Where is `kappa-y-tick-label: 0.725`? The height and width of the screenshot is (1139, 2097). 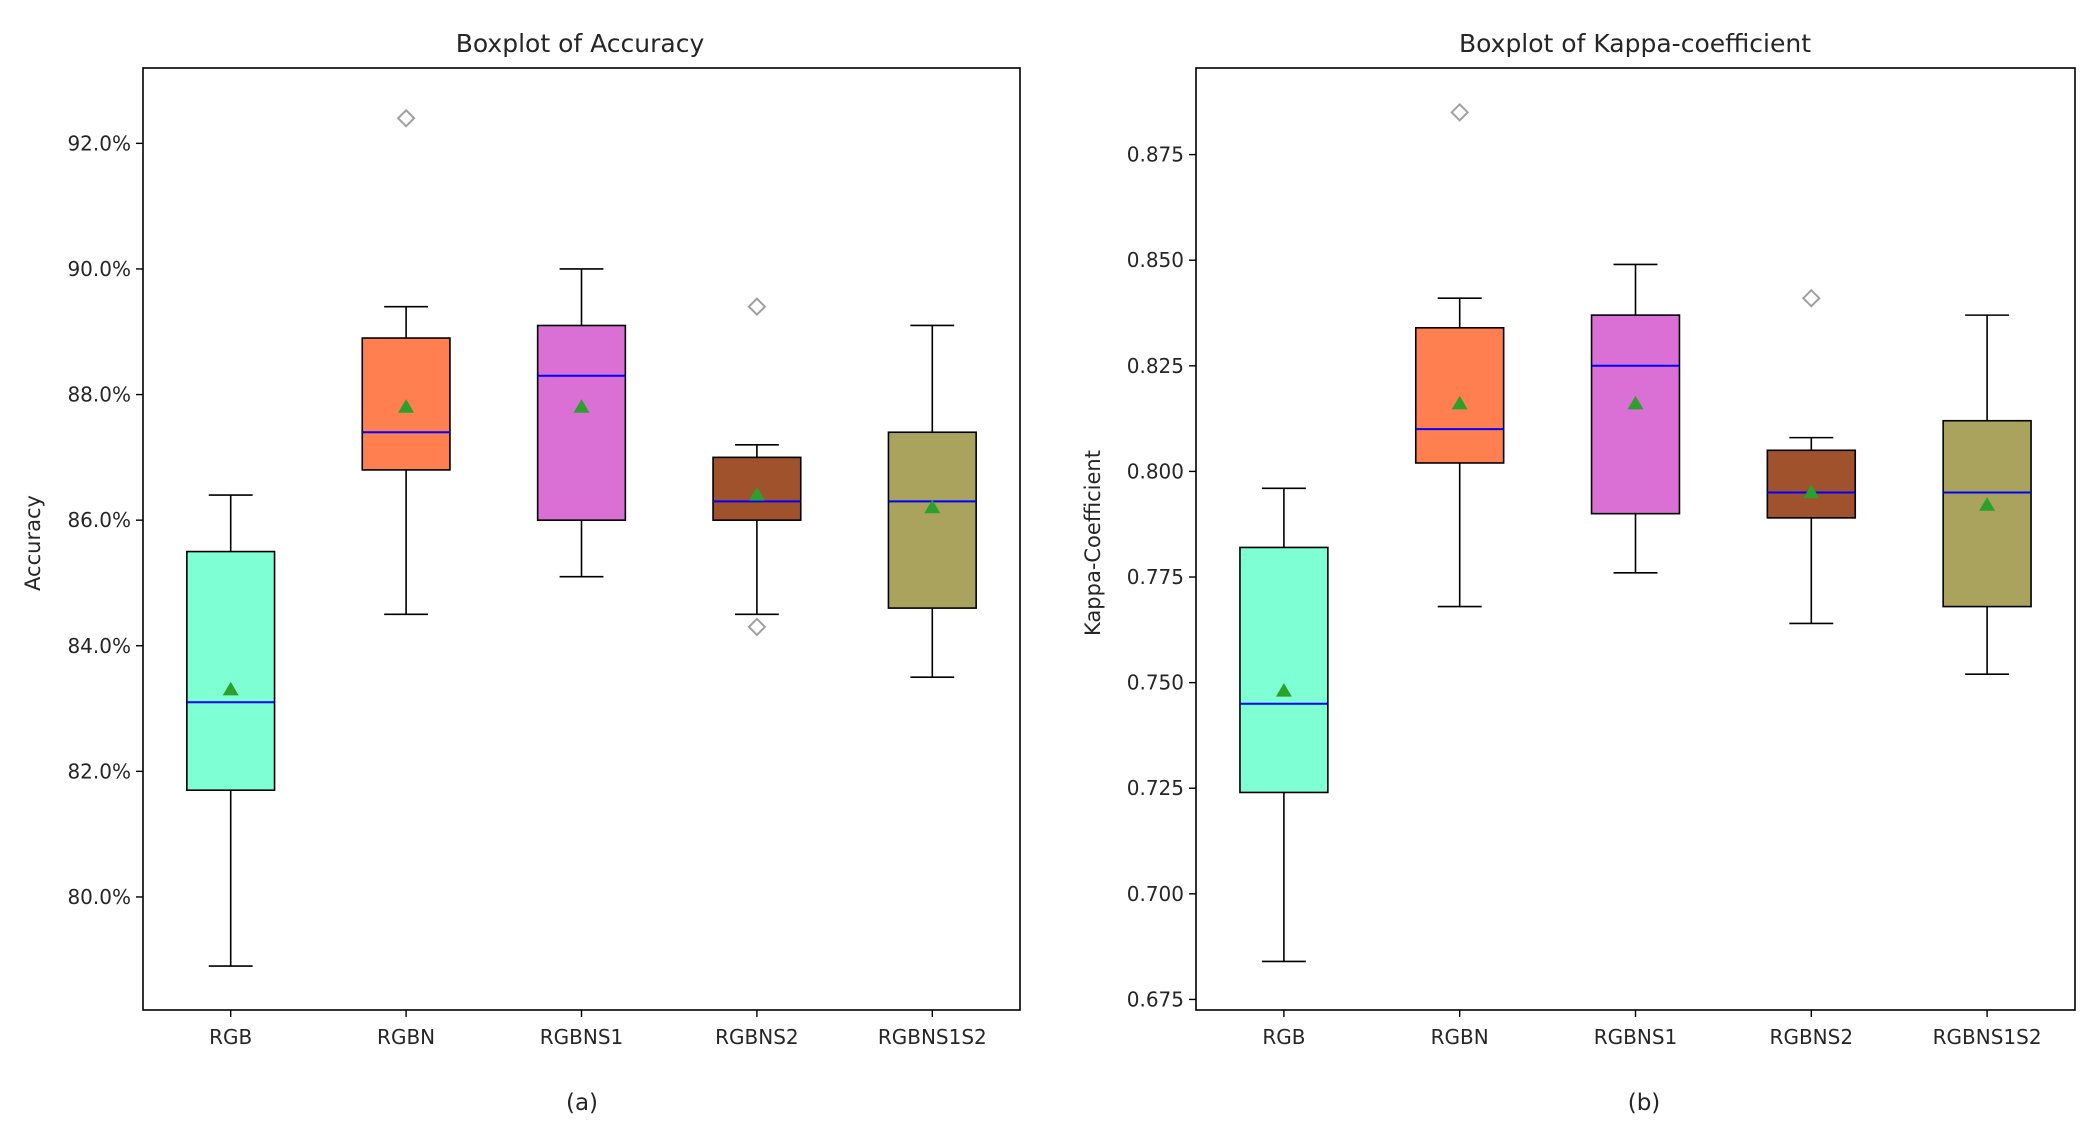
kappa-y-tick-label: 0.725 is located at coordinates (1155, 788).